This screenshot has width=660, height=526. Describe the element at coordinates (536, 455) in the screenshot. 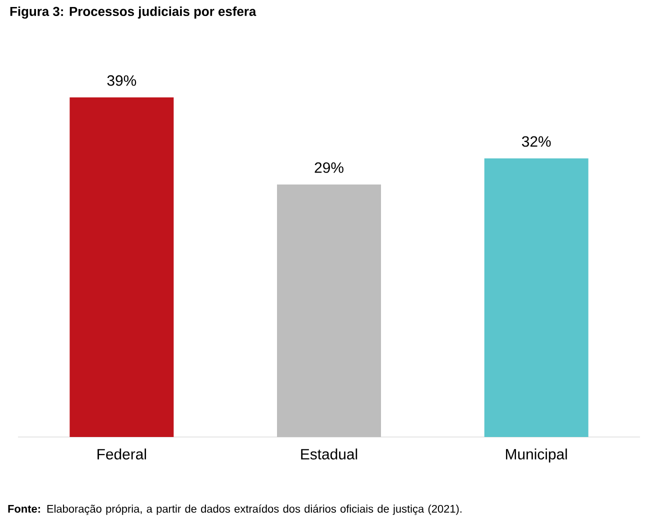

I see `x-tick-label: Municipal` at that location.